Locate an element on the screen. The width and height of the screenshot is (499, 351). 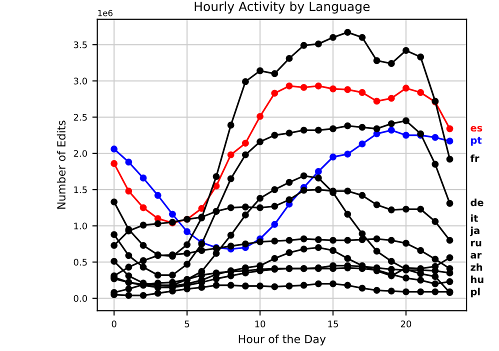
y-axis-title: Number of Edits is located at coordinates (61, 164).